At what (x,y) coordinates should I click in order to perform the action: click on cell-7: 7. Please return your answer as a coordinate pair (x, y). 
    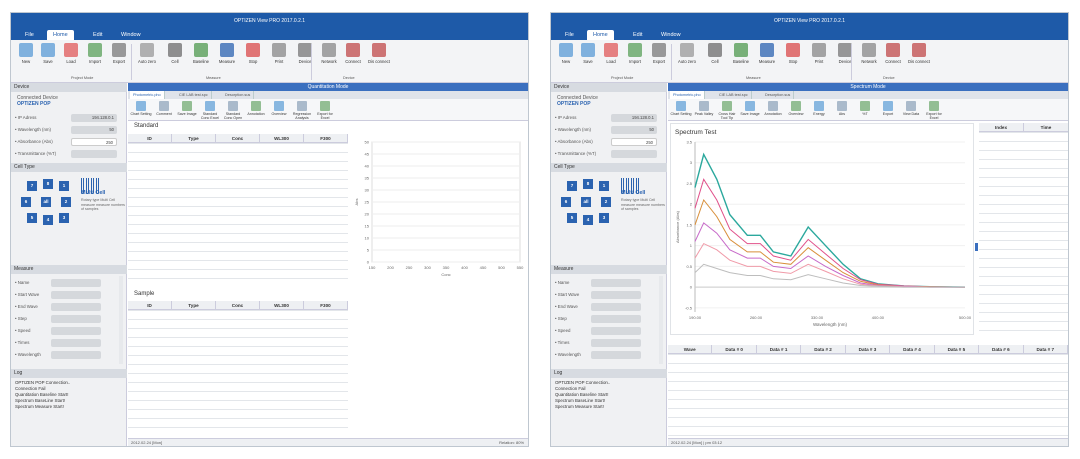
    Looking at the image, I should click on (572, 186).